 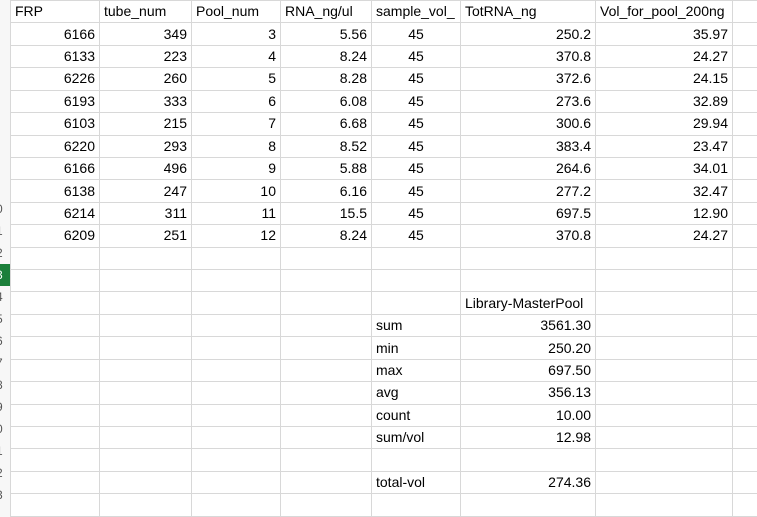 I want to click on data-cell: 333, so click(x=145, y=101).